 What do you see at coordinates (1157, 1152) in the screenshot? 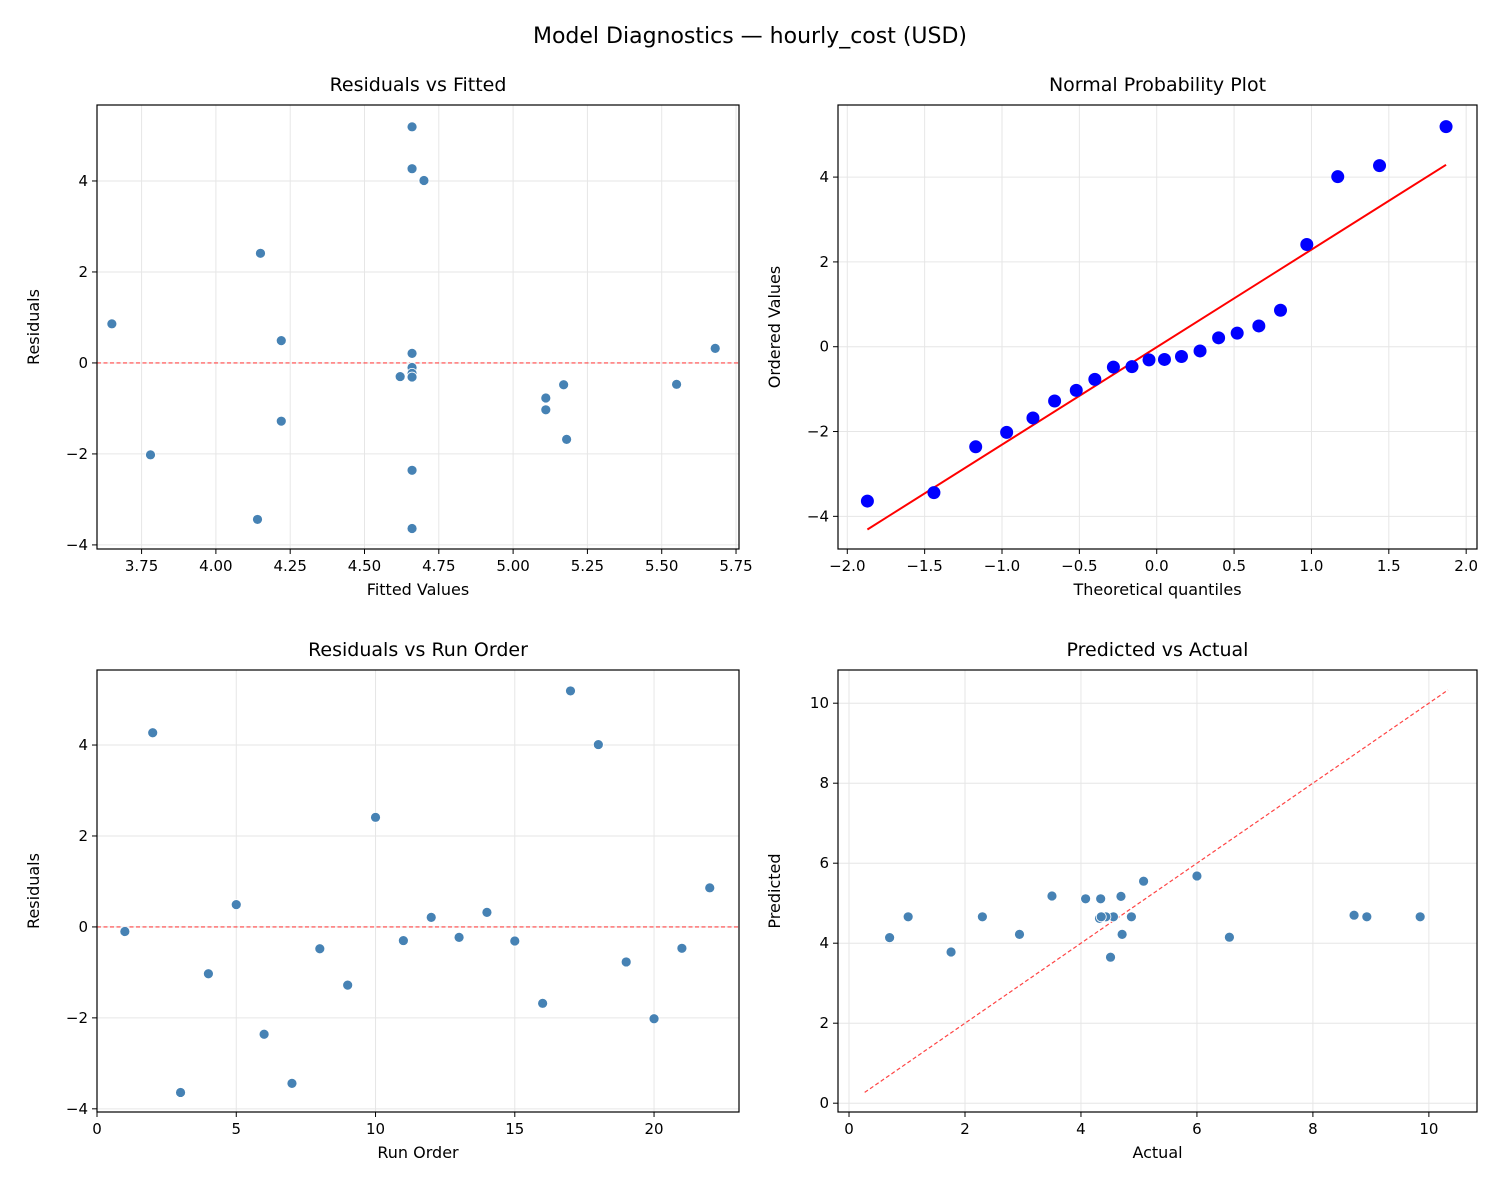
I see `x-axis-label: Actual` at bounding box center [1157, 1152].